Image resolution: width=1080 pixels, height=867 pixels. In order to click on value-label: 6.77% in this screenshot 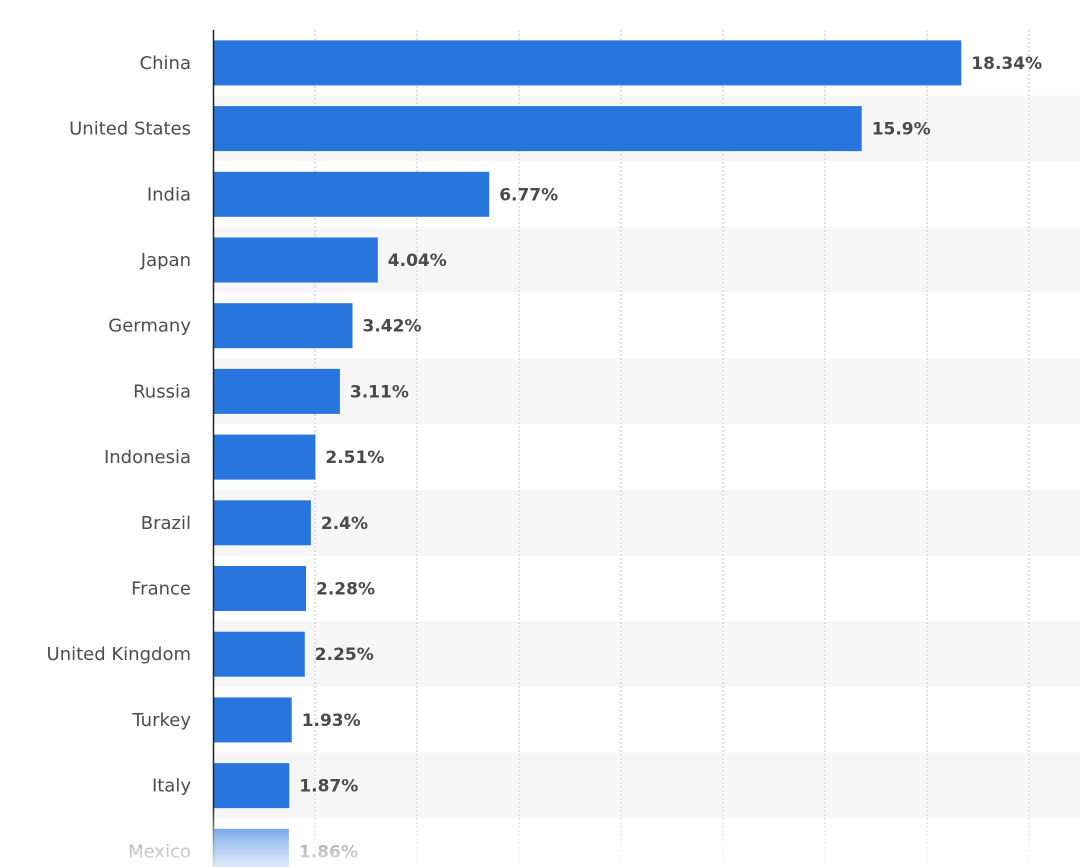, I will do `click(528, 195)`.